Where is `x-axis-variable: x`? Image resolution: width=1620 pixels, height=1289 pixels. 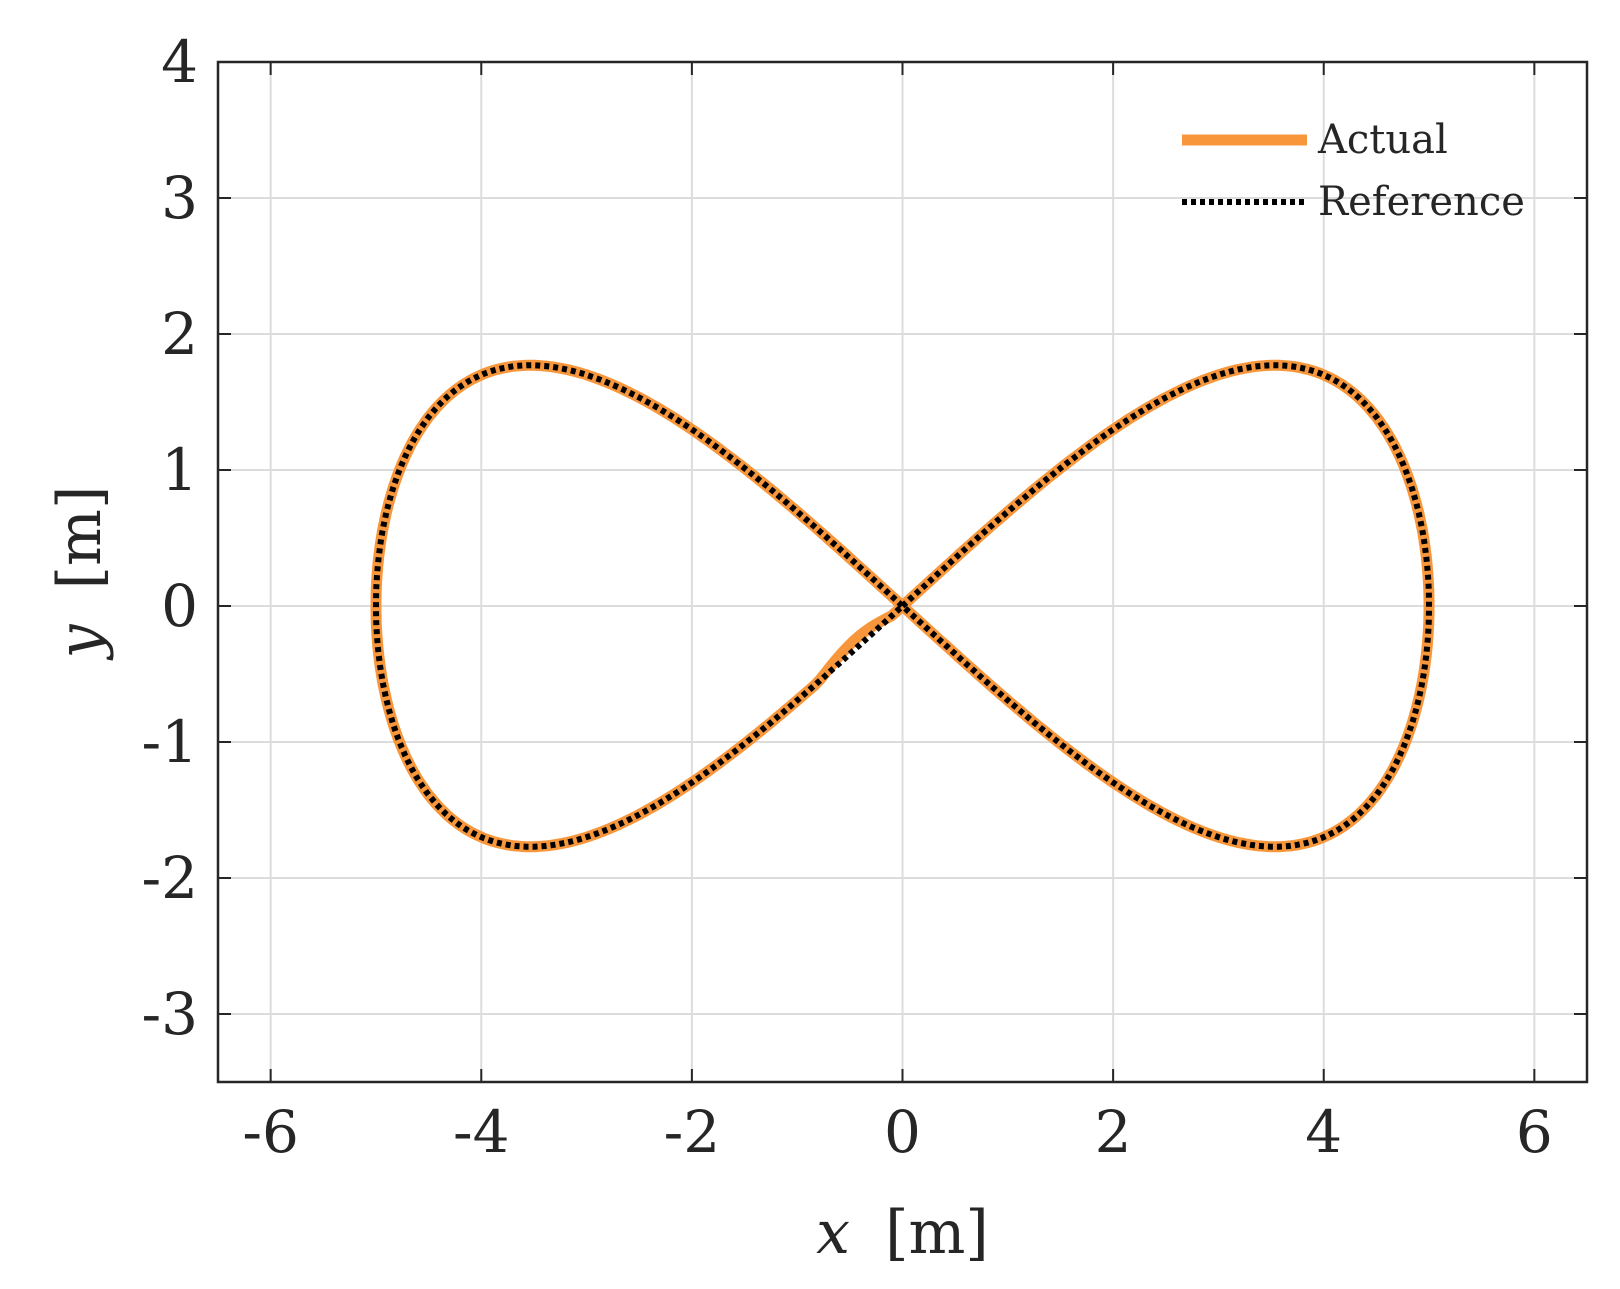
x-axis-variable: x is located at coordinates (833, 1233).